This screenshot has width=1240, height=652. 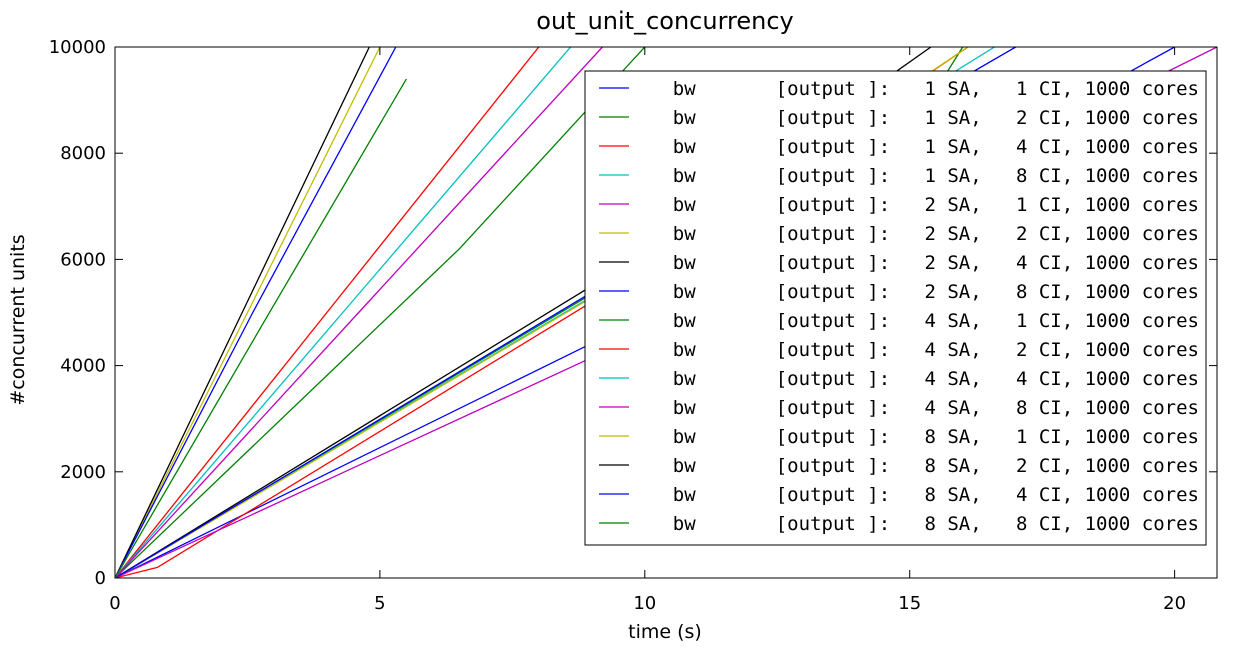 I want to click on legend-entry-label: bw [output ]: 2 SA, 4 CI, 1000 cores, so click(x=936, y=263).